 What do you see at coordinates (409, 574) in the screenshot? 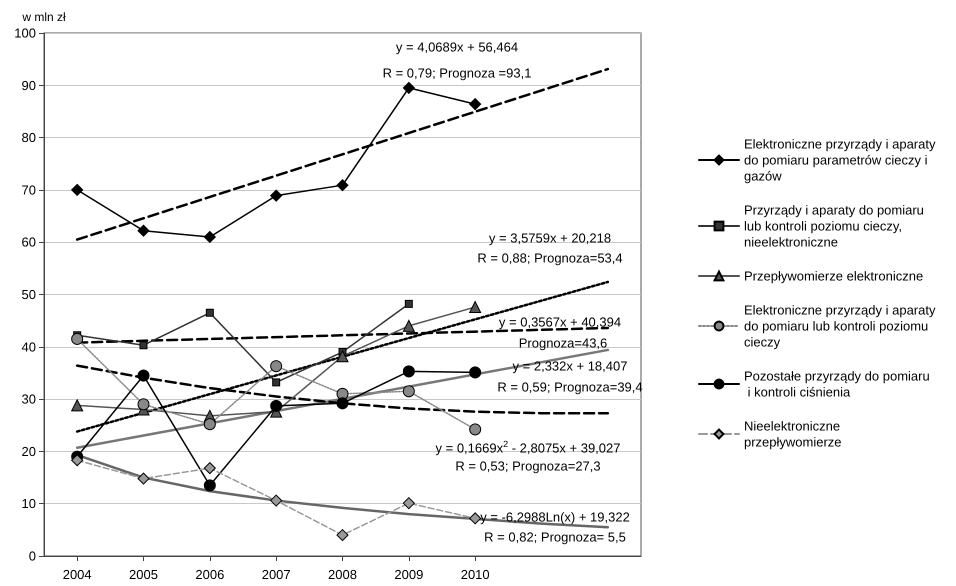
I see `x-tick-label: 2009` at bounding box center [409, 574].